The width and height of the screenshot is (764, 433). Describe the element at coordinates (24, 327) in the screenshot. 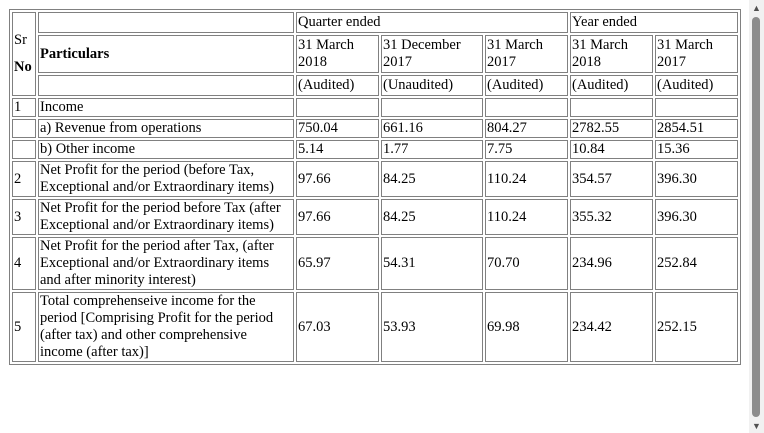

I see `sr-cell: 5` at that location.